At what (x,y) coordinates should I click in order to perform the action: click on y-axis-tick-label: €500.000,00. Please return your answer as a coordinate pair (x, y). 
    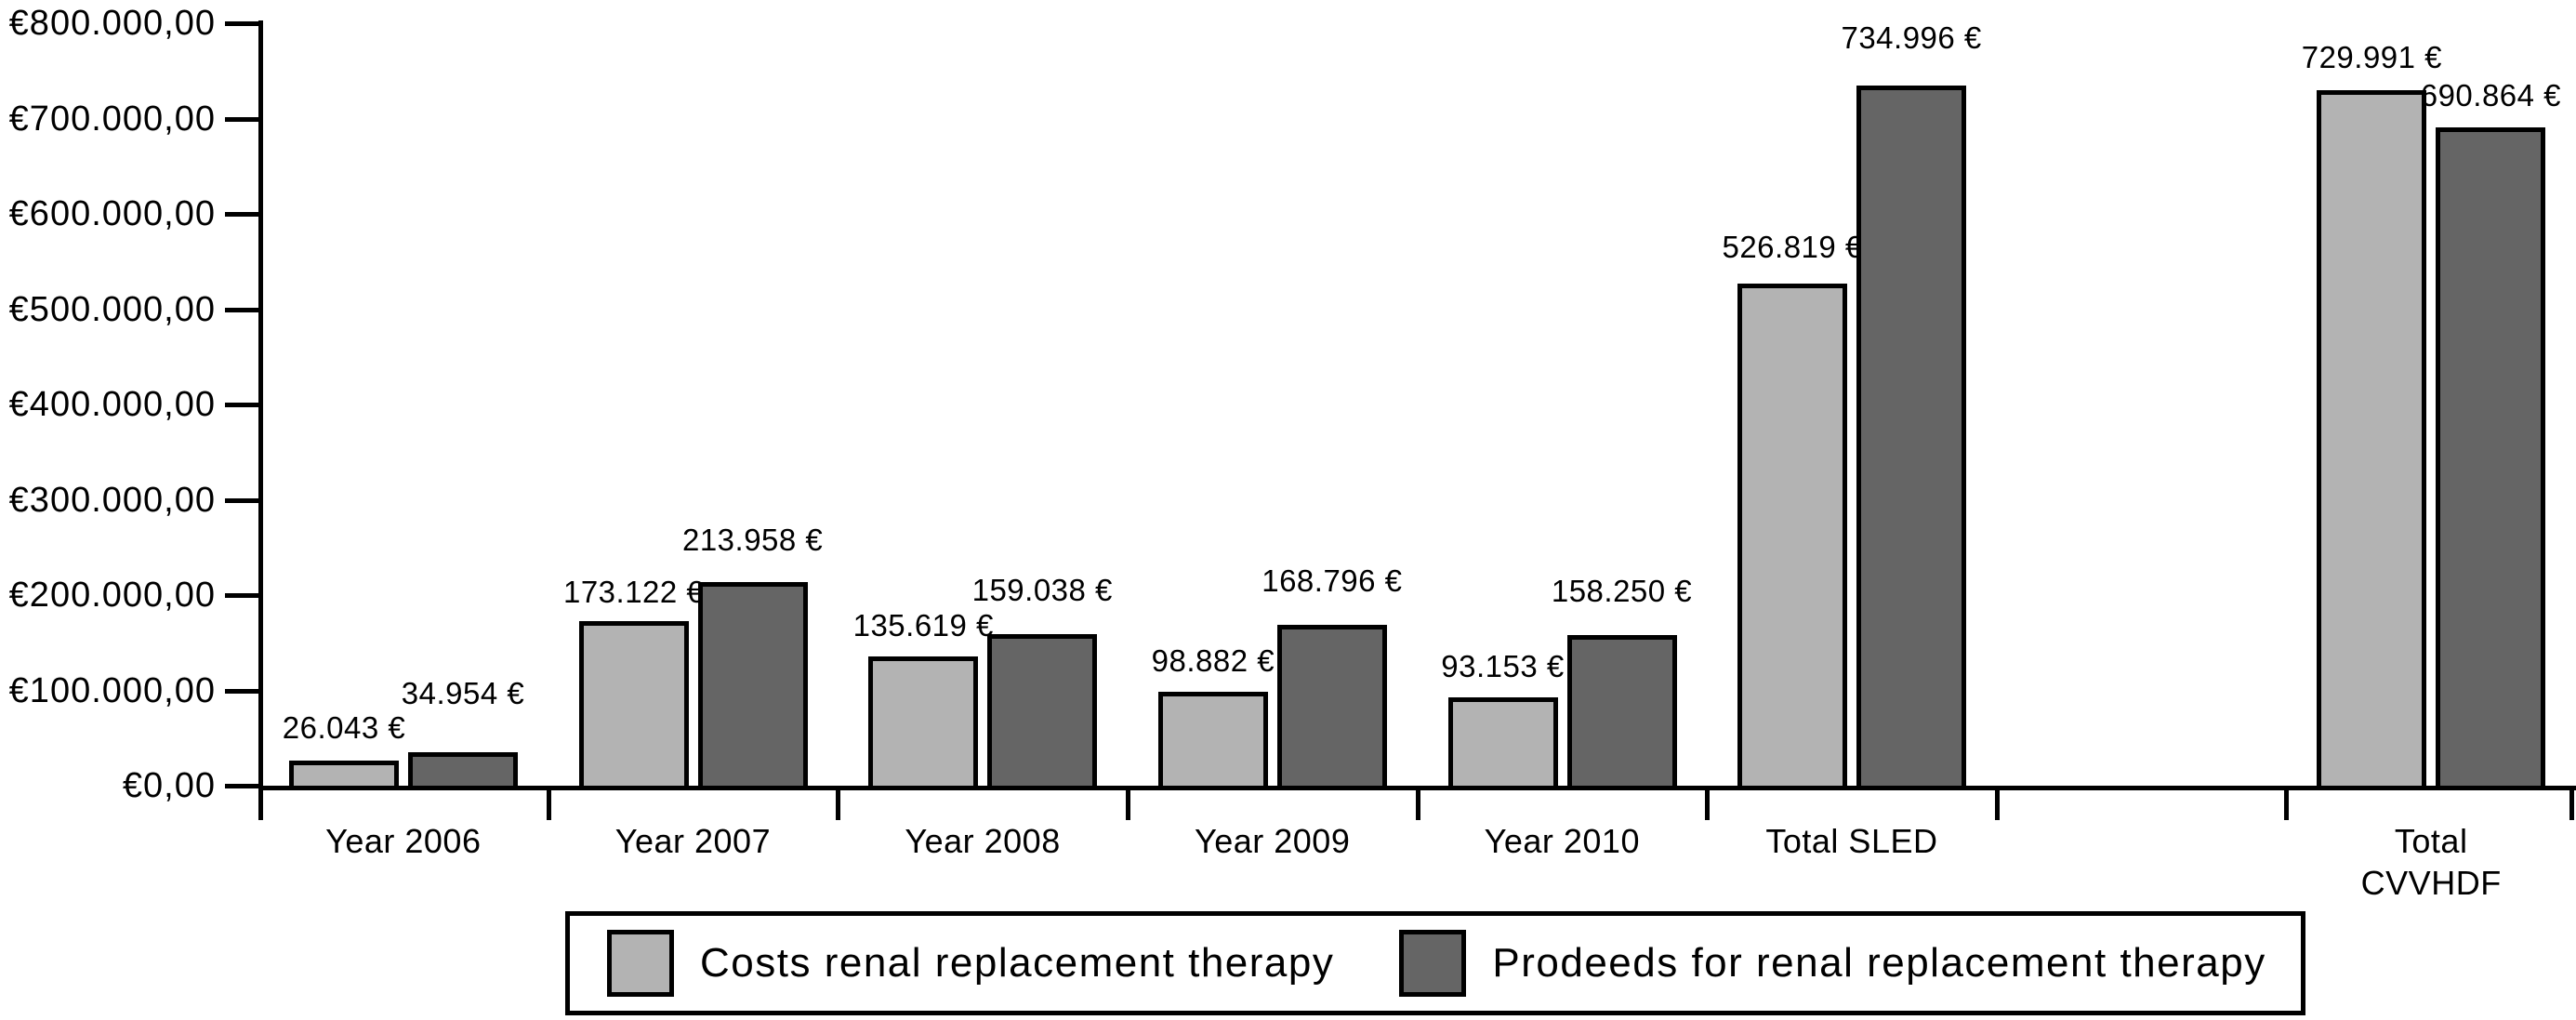
    Looking at the image, I should click on (112, 309).